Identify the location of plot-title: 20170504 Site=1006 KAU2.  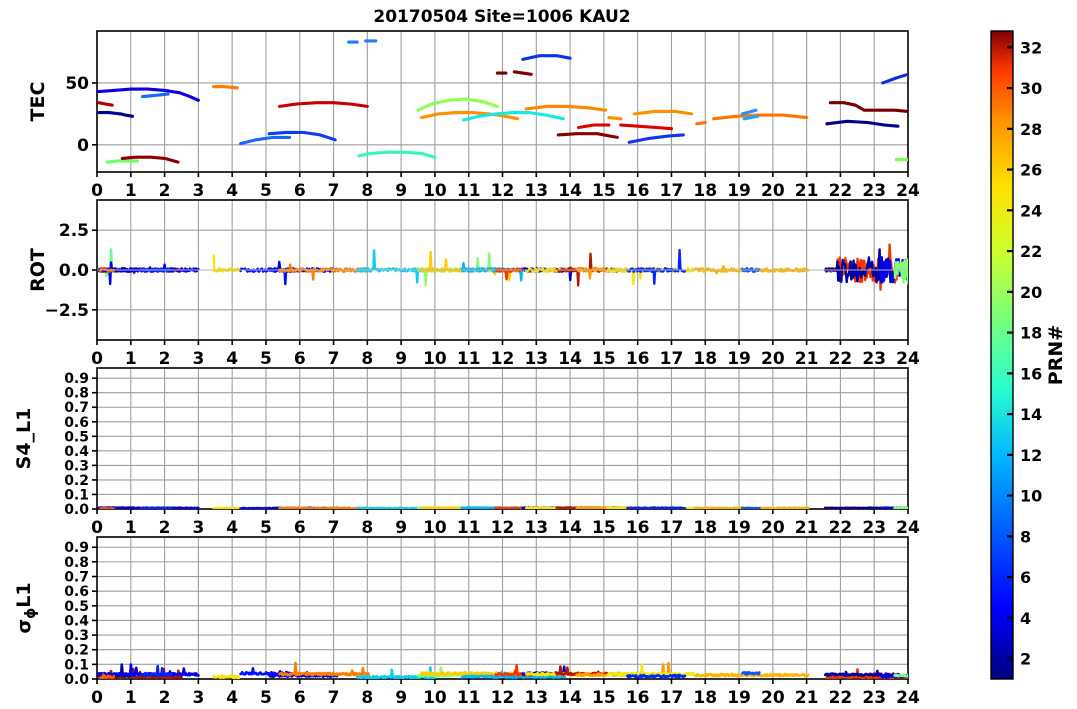
(501, 17).